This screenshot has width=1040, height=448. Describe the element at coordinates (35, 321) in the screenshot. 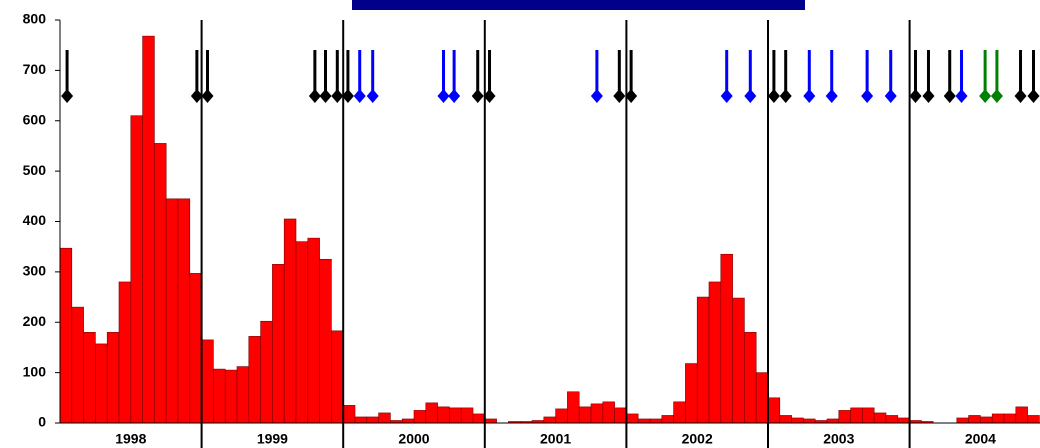

I see `y-tick-label: 200` at that location.